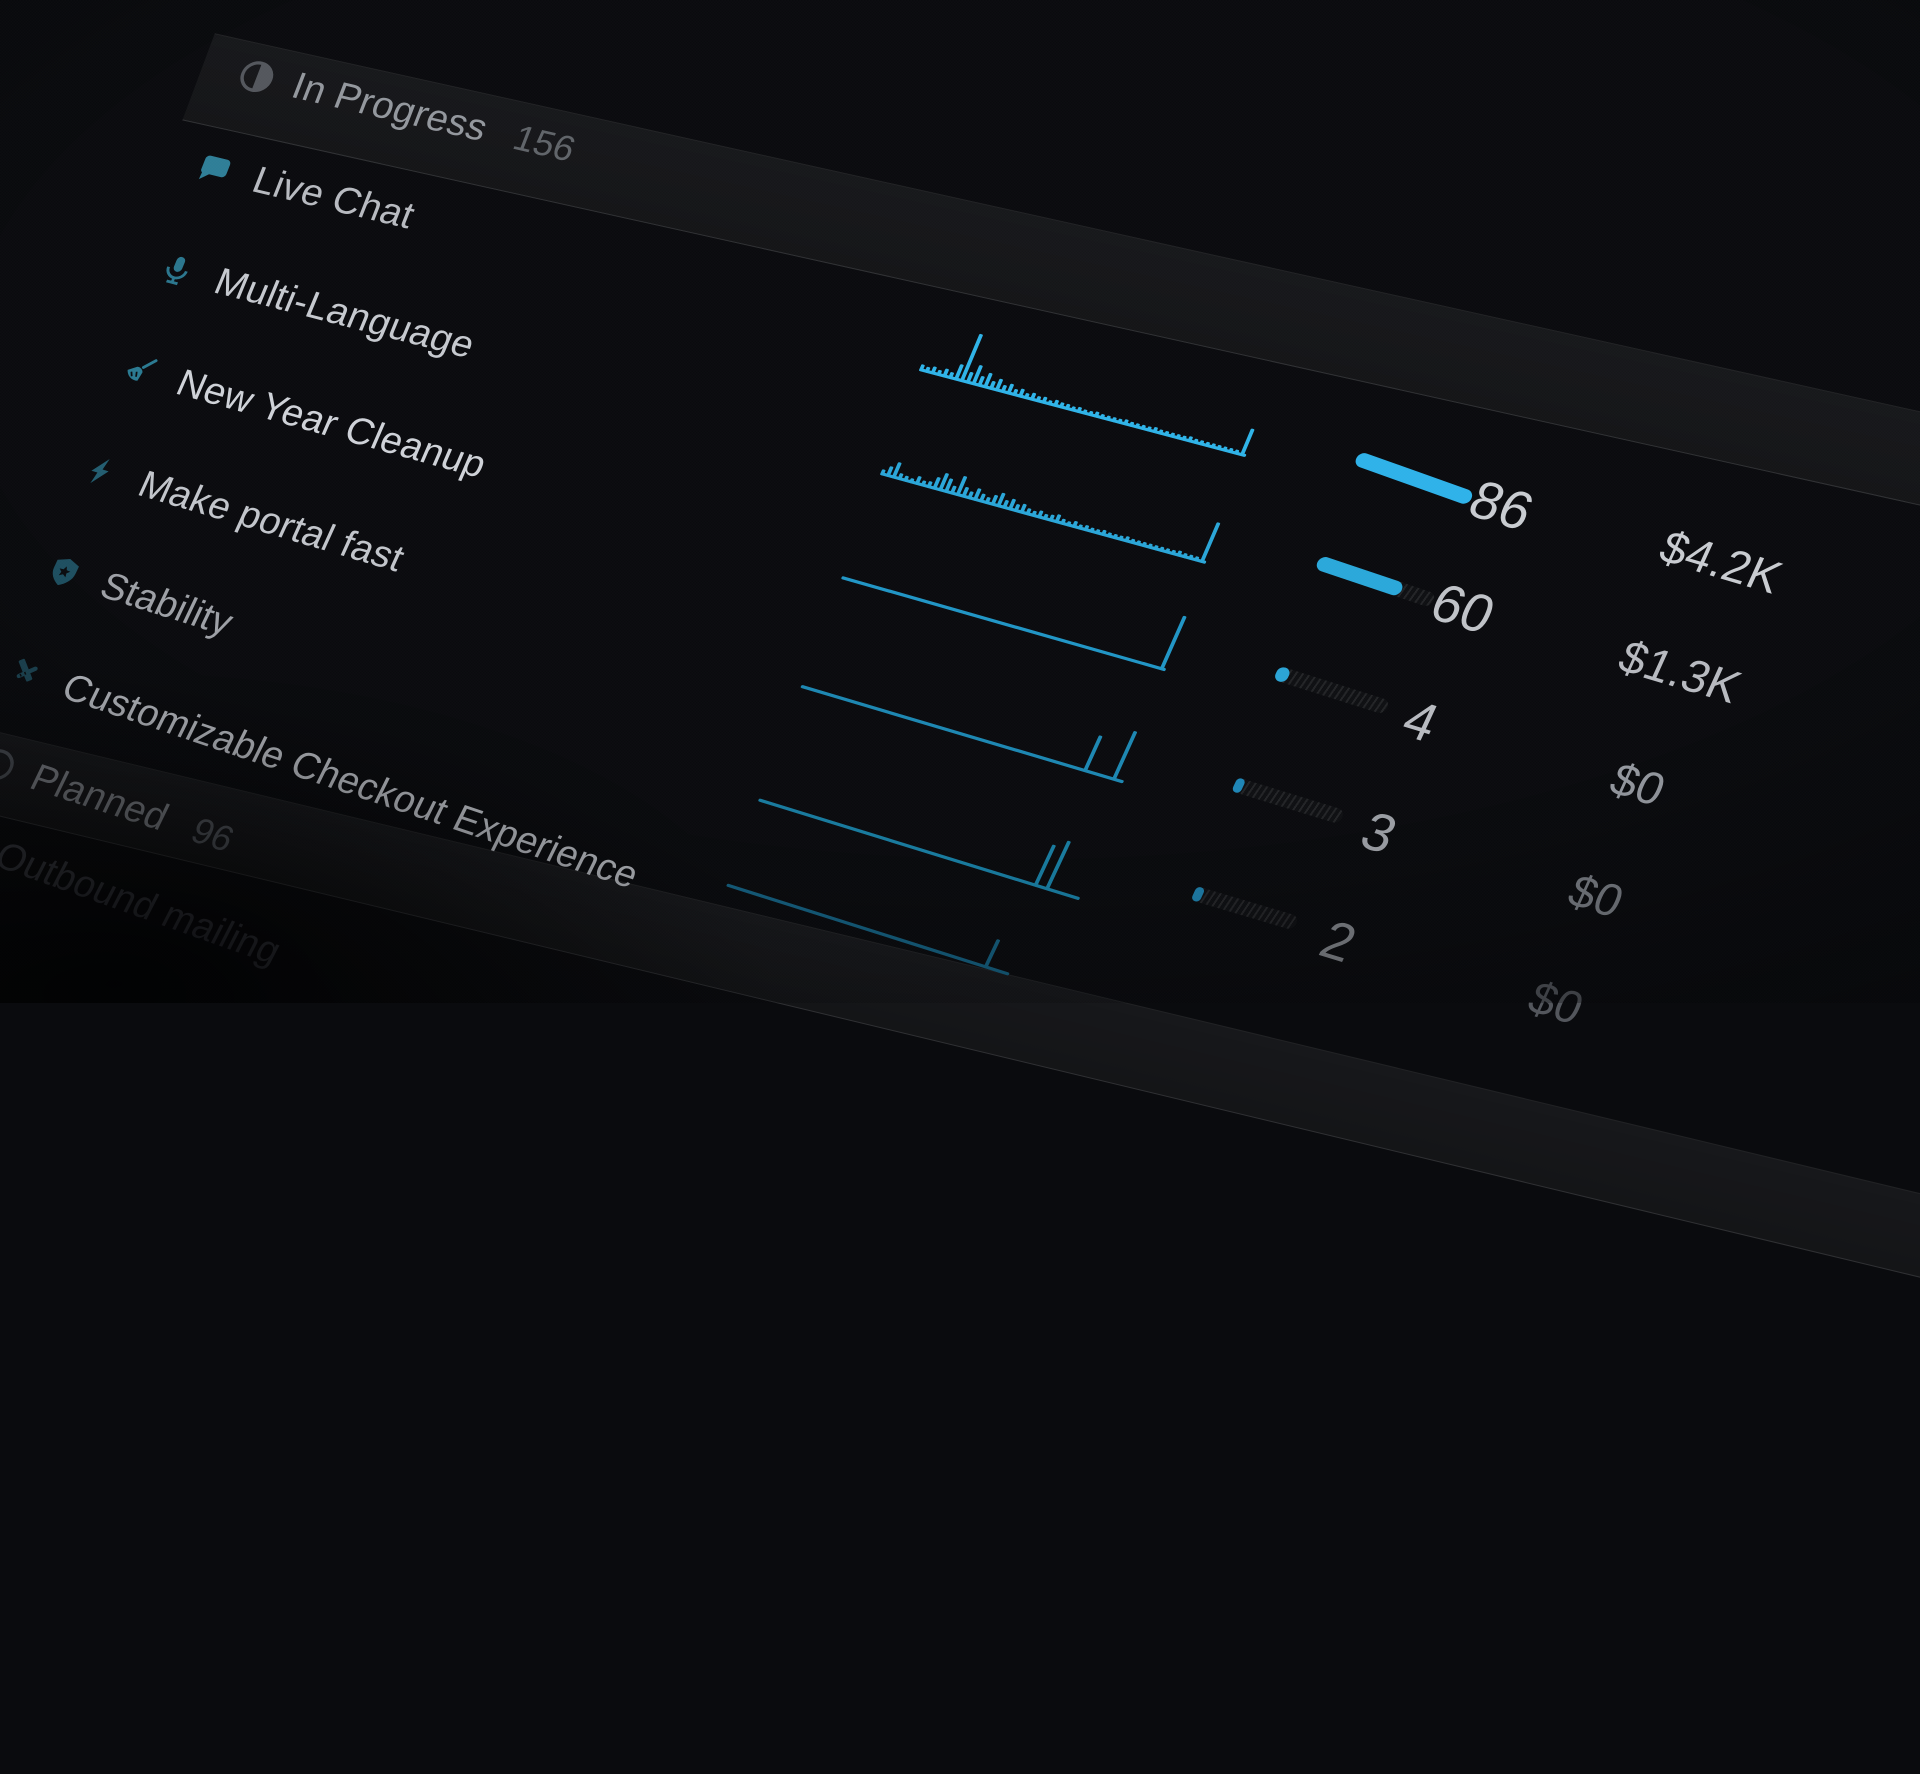 This screenshot has height=1774, width=1920. What do you see at coordinates (1501, 506) in the screenshot?
I see `score-value: 86` at bounding box center [1501, 506].